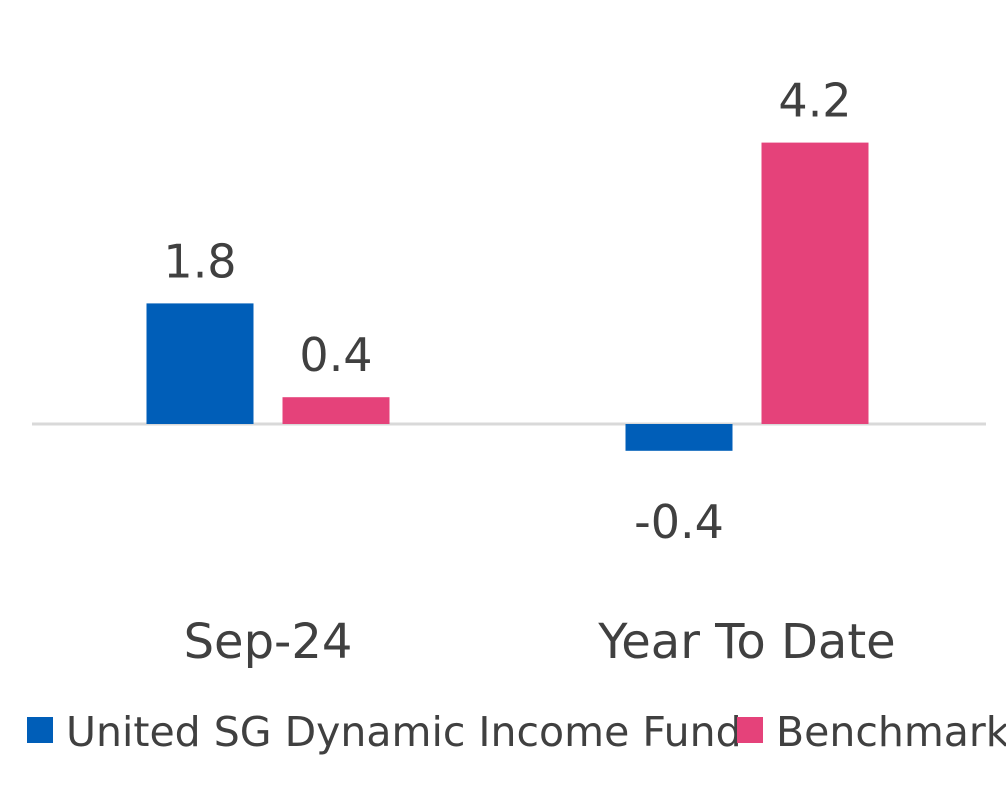 The image size is (1006, 789). I want to click on bar-fund-year-to-date, so click(679, 437).